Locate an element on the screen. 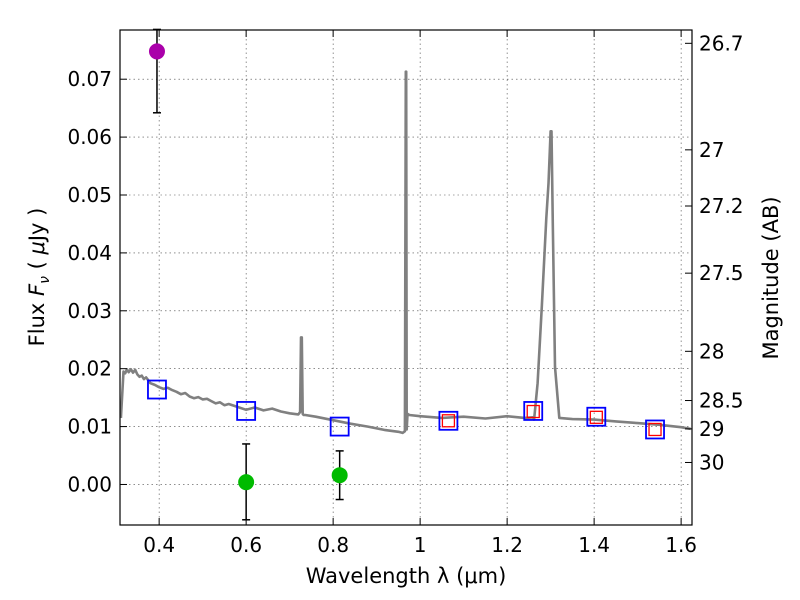 This screenshot has height=600, width=800. mag-tick-label: 26.7 is located at coordinates (721, 43).